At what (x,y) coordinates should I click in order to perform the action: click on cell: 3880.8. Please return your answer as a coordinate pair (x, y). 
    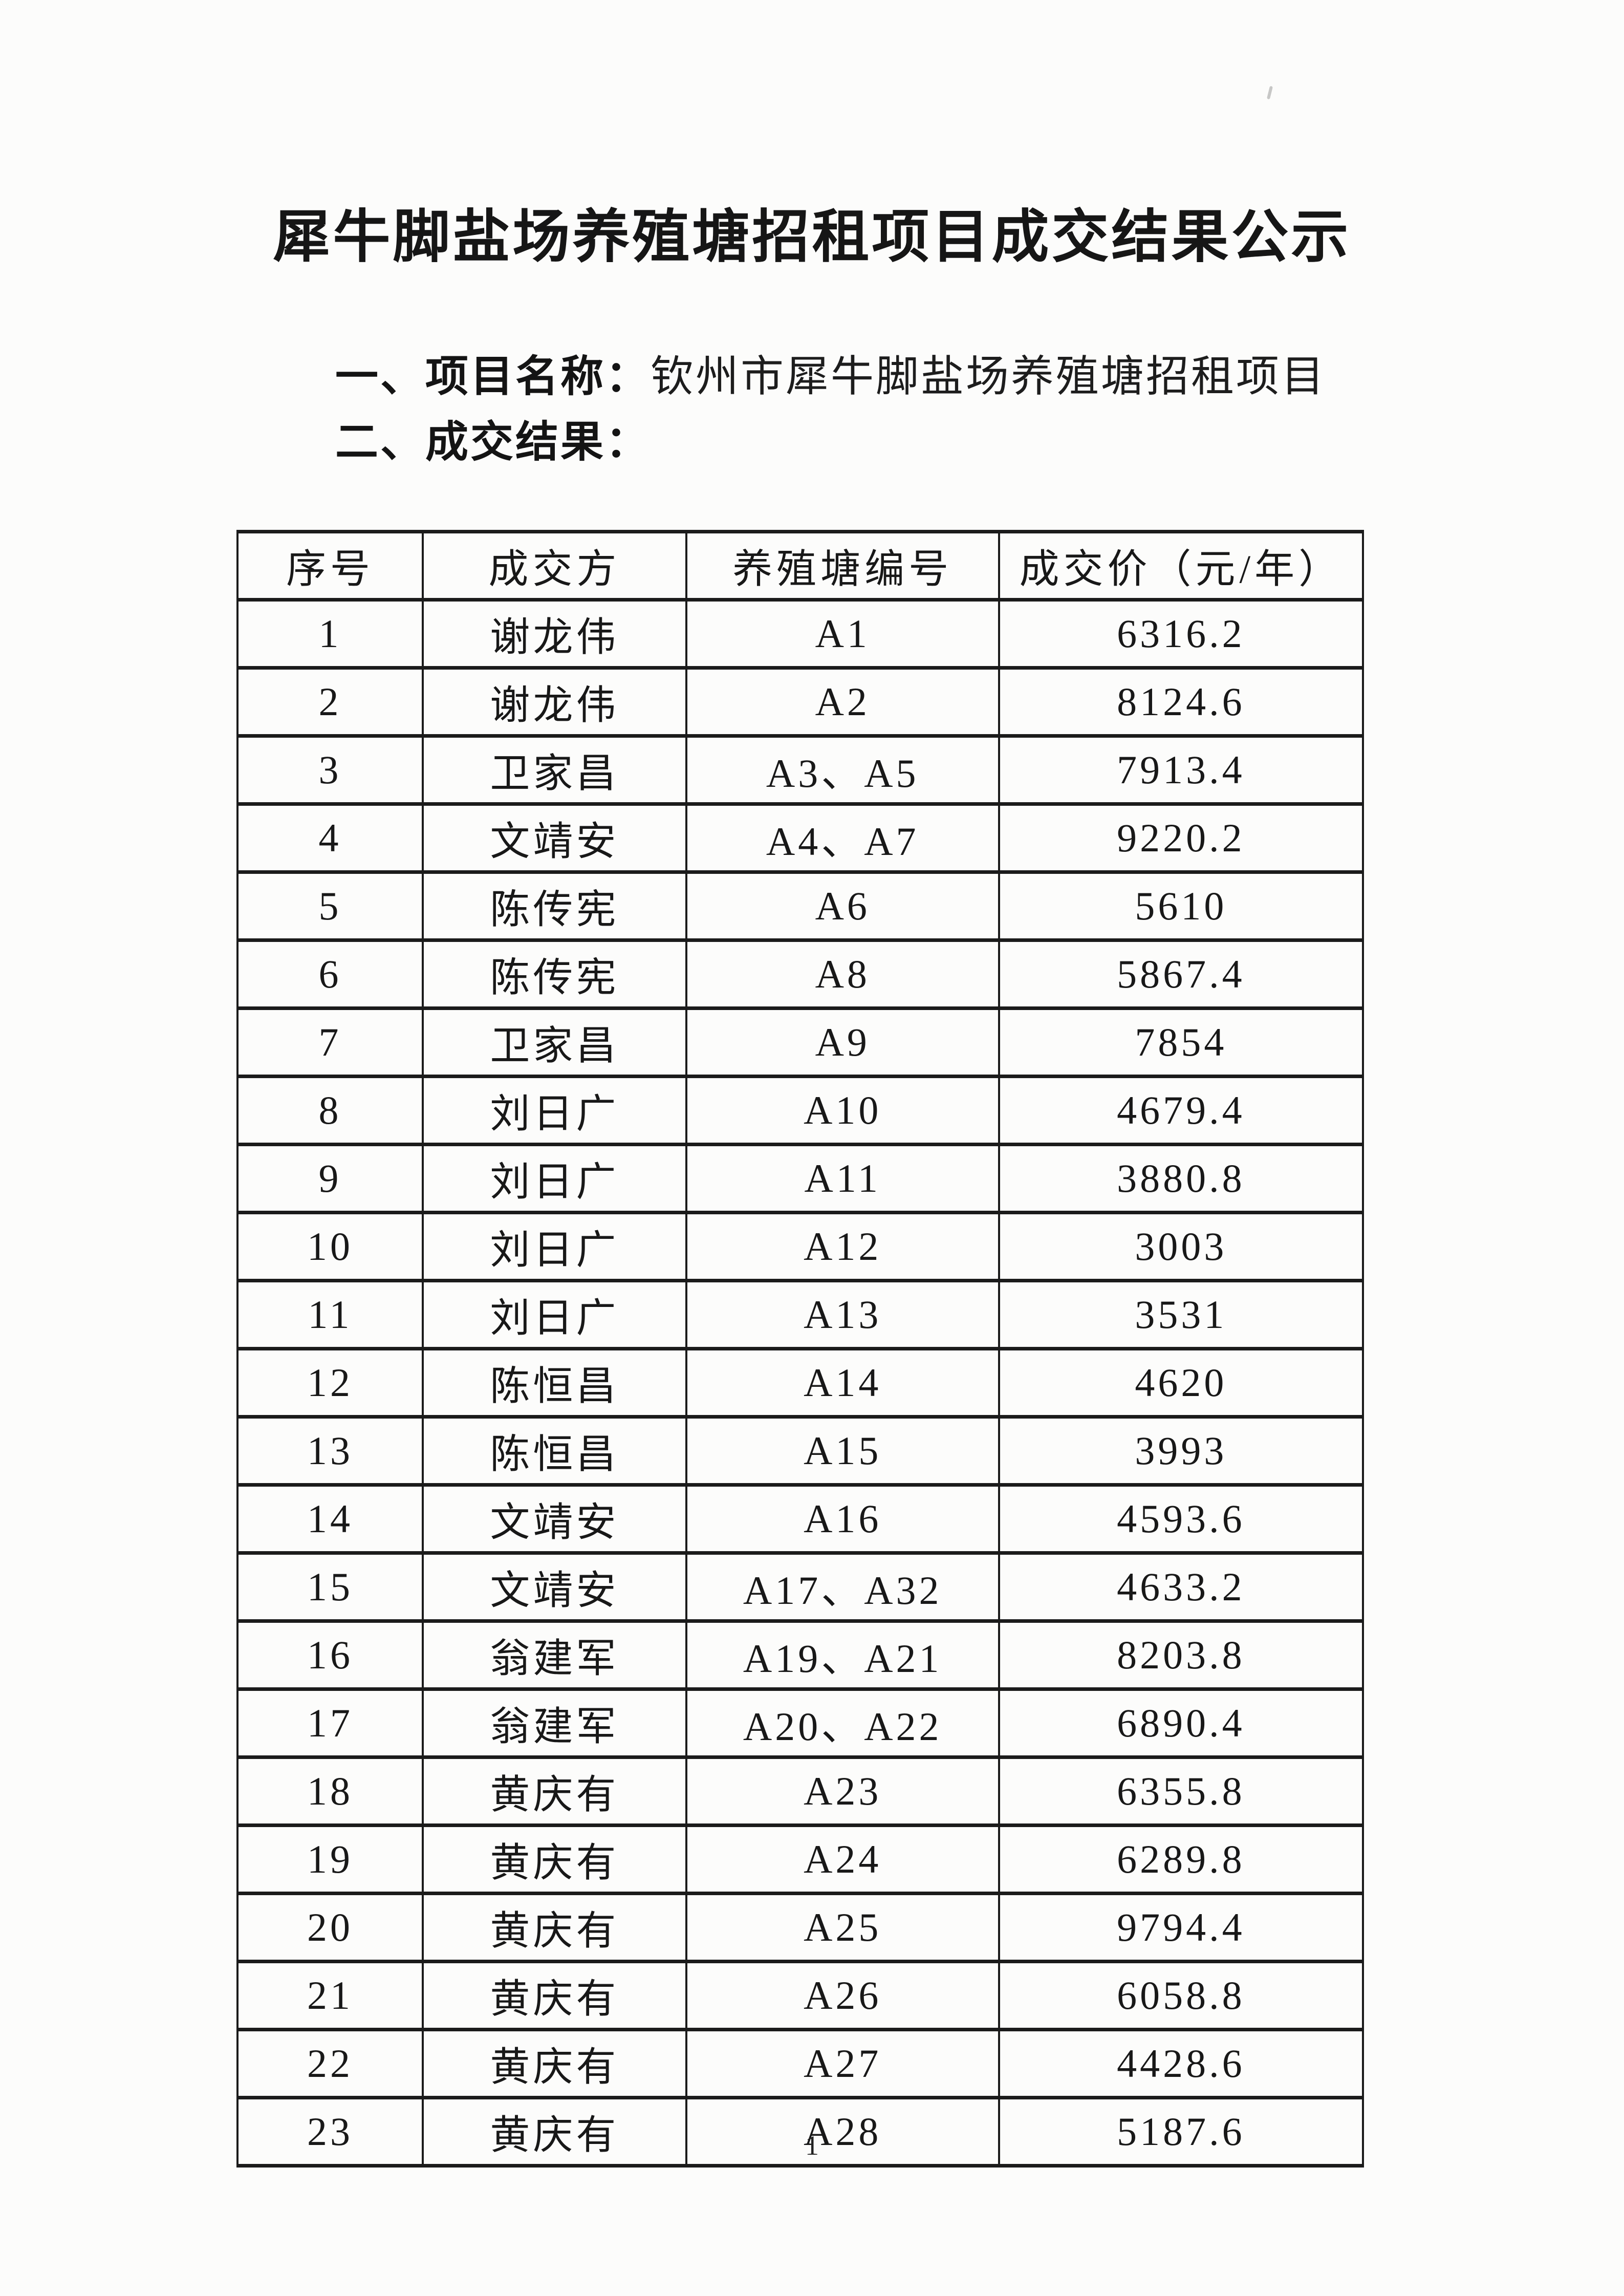
    Looking at the image, I should click on (1181, 1178).